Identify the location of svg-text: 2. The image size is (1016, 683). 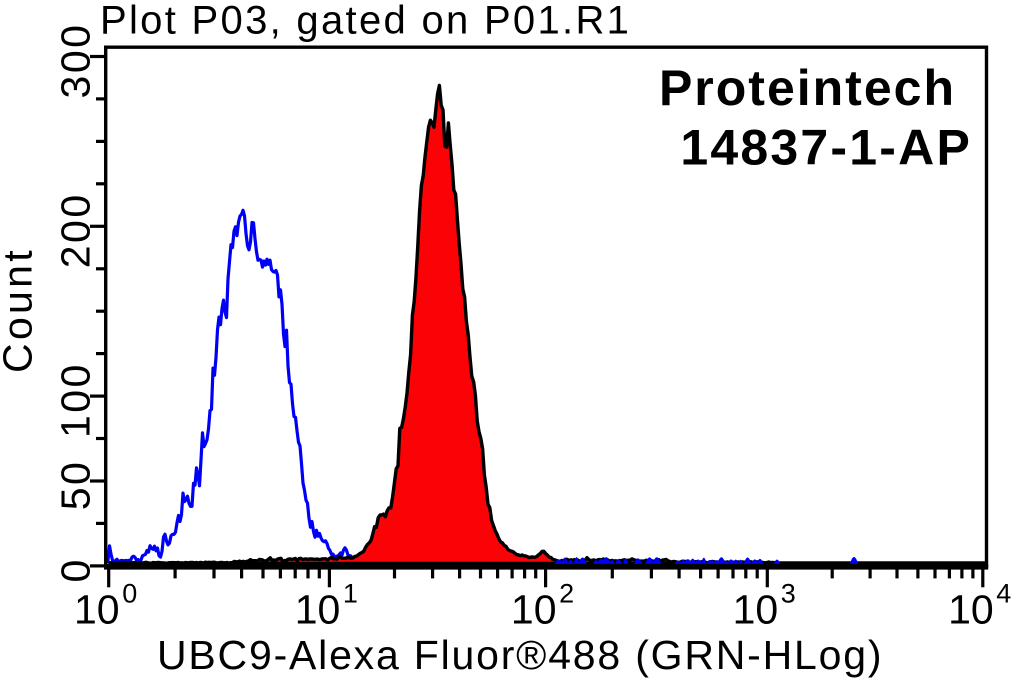
(566, 594).